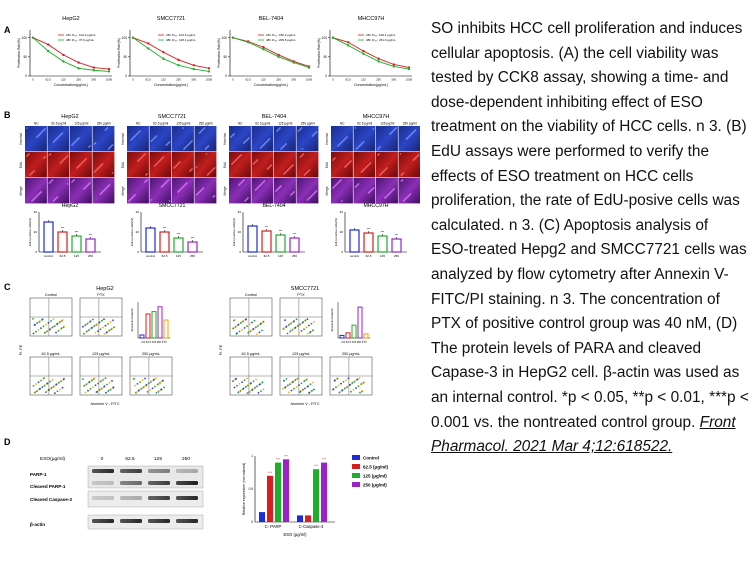 Image resolution: width=756 pixels, height=572 pixels. Describe the element at coordinates (51, 295) in the screenshot. I see `flow-plot-label: Control` at that location.